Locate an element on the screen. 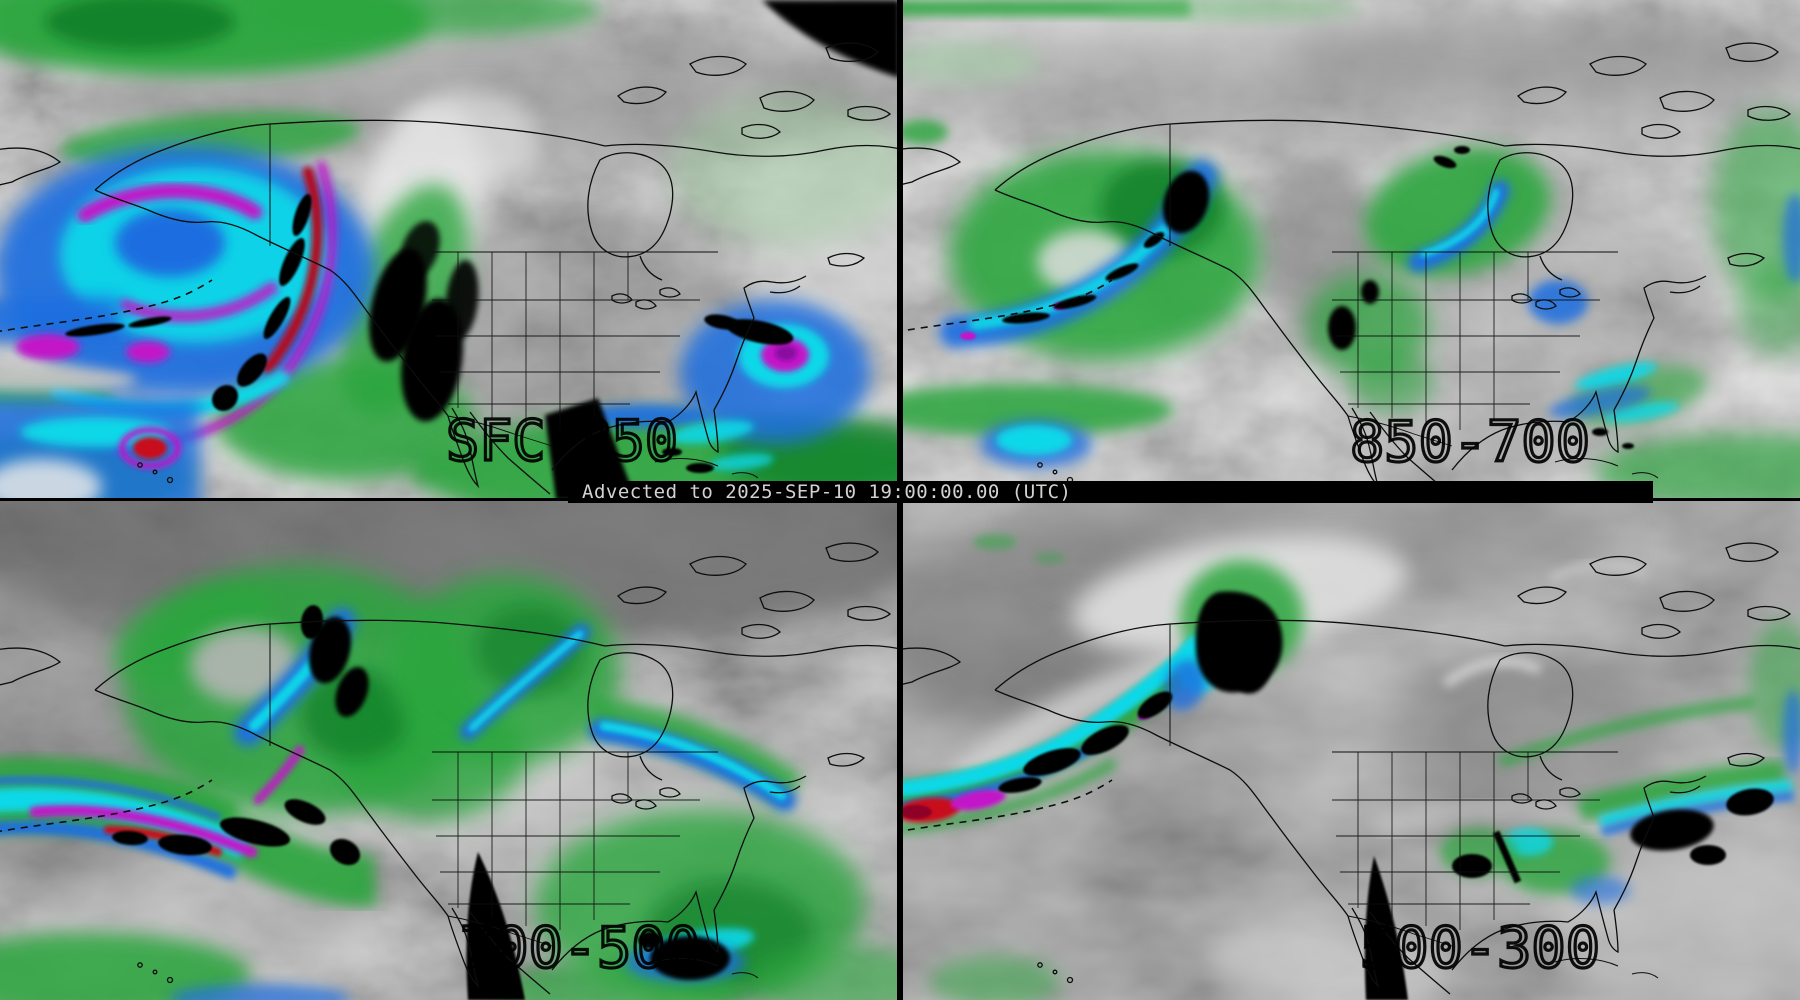 The height and width of the screenshot is (1000, 1800). layer-label-850-700: 850-700 is located at coordinates (1470, 442).